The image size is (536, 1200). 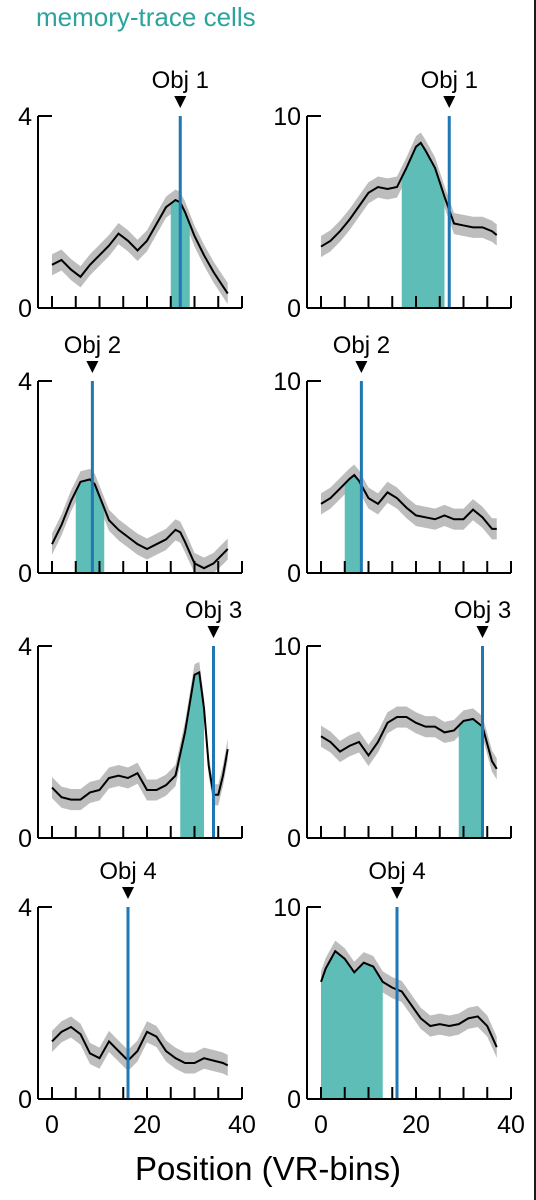 I want to click on panel-1-1: Obj 1 4 0, so click(x=130, y=195).